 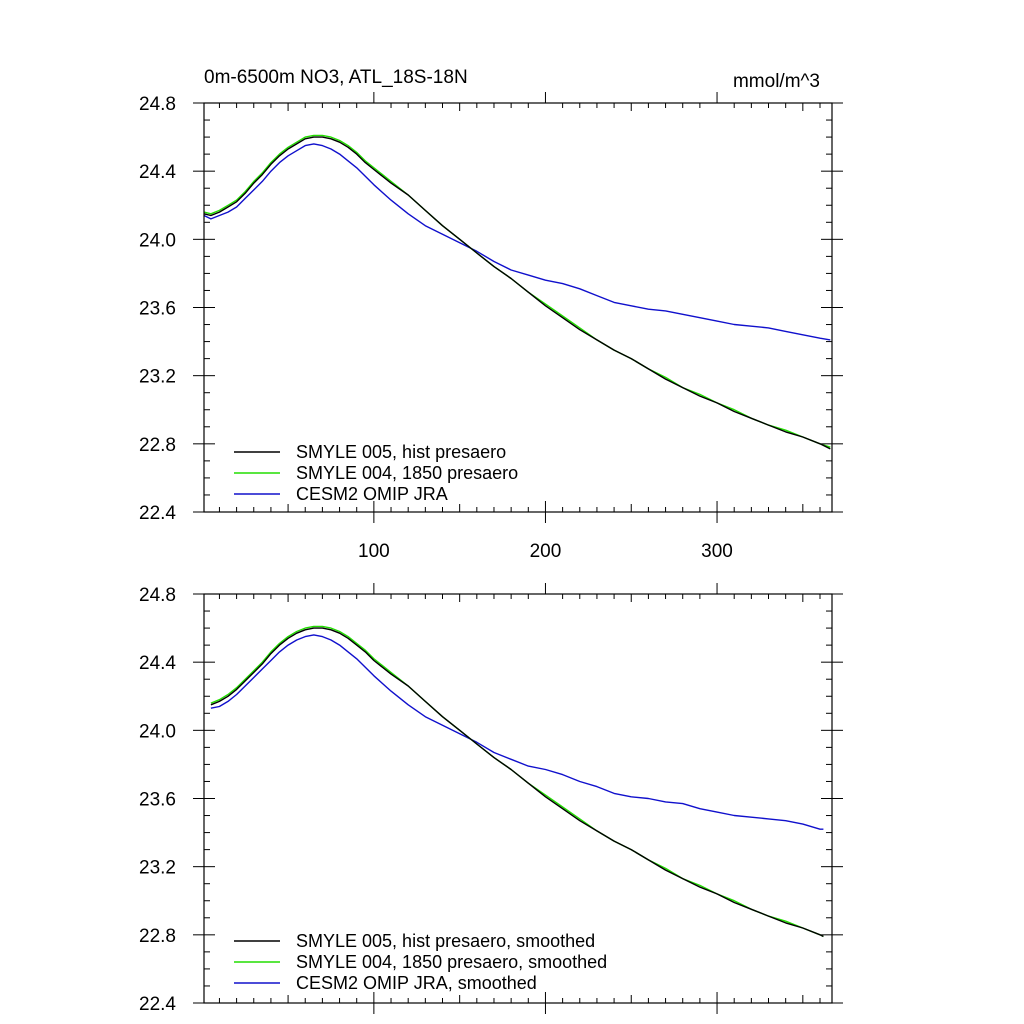 I want to click on legend-label-2: CESM2 OMIP JRA, smoothed, so click(x=416, y=983).